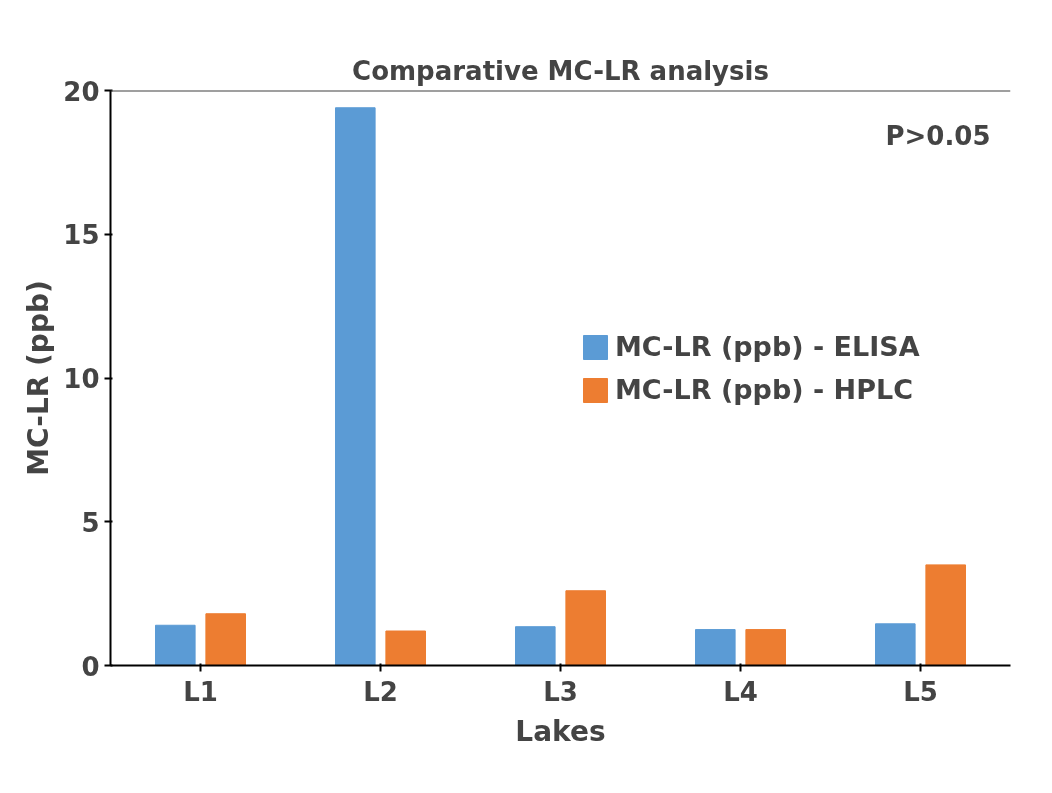  What do you see at coordinates (380, 691) in the screenshot?
I see `x-tick-label: L2` at bounding box center [380, 691].